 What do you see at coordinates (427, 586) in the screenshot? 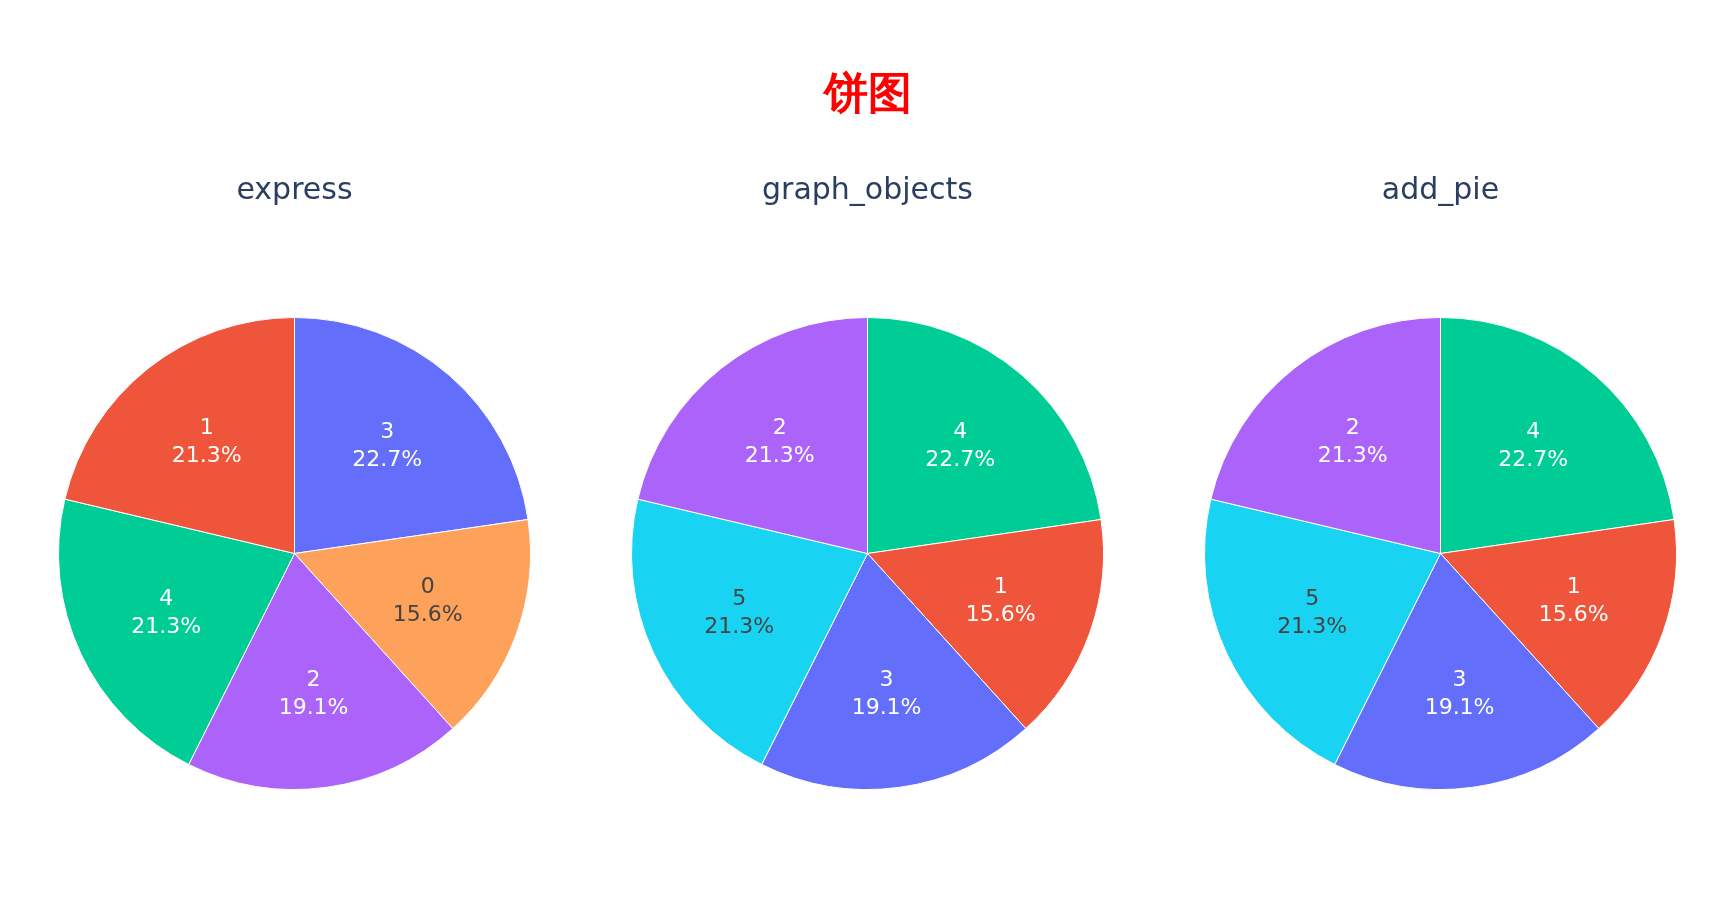
I see `slice-label: 0` at bounding box center [427, 586].